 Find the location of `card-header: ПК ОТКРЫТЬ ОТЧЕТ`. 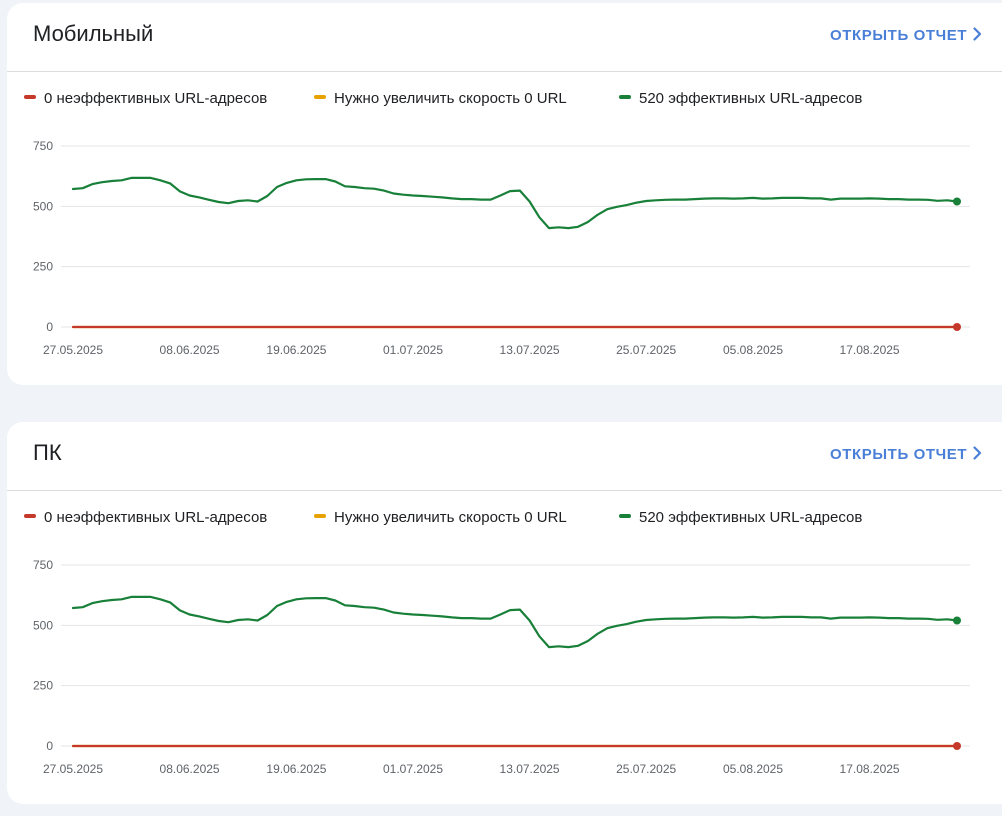

card-header: ПК ОТКРЫТЬ ОТЧЕТ is located at coordinates (504, 456).